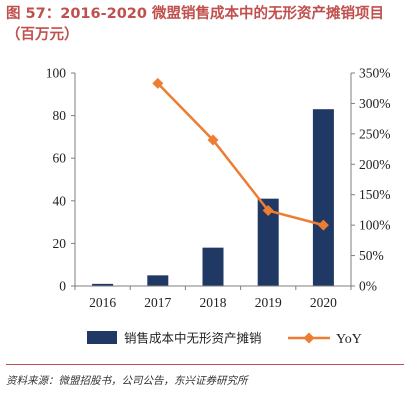  I want to click on legend-bar-swatch, so click(102, 337).